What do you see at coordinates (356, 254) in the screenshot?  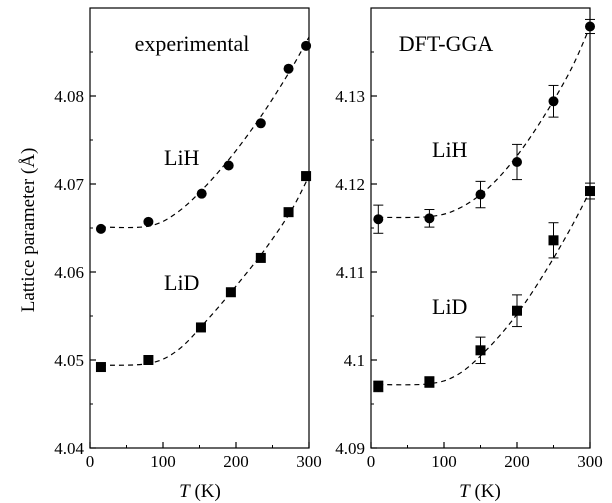 I see `y-ticks: 4.09 4.1 4.11 4.12 4.13` at bounding box center [356, 254].